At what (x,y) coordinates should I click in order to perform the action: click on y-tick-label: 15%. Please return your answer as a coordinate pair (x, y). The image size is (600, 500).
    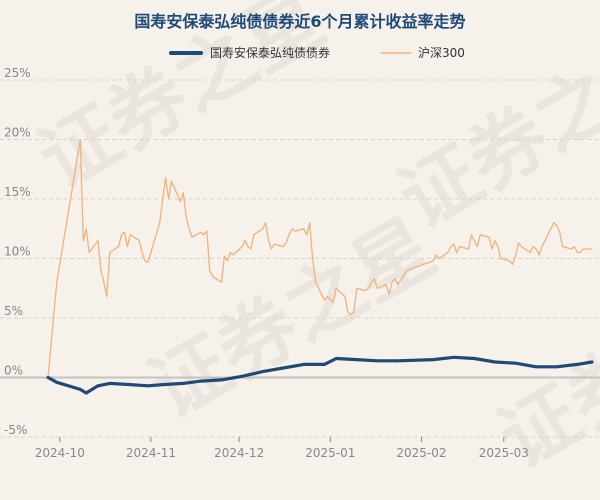
    Looking at the image, I should click on (17, 192).